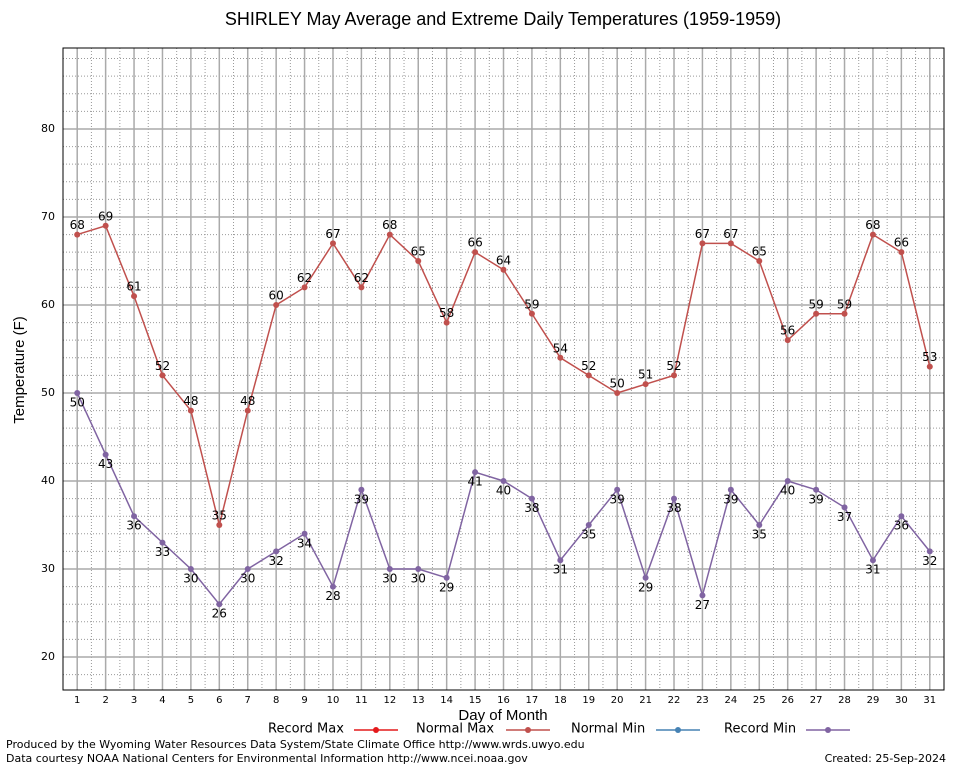 This screenshot has height=768, width=954. What do you see at coordinates (844, 517) in the screenshot?
I see `data-label: 37` at bounding box center [844, 517].